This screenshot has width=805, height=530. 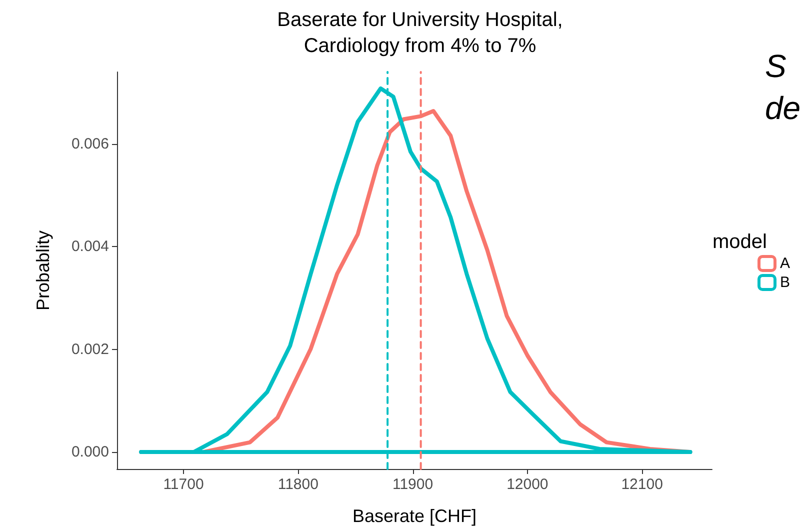 What do you see at coordinates (527, 484) in the screenshot?
I see `x-tick-label: 12000` at bounding box center [527, 484].